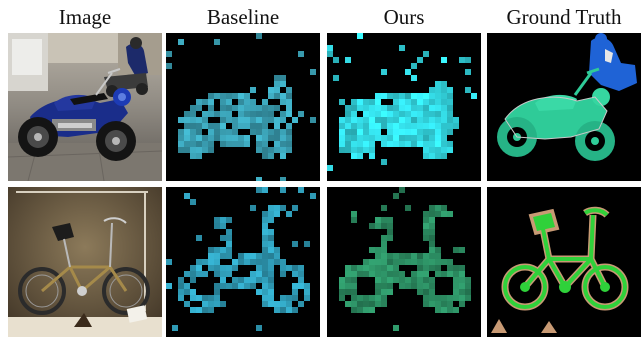 The width and height of the screenshot is (641, 337). Describe the element at coordinates (243, 17) in the screenshot. I see `column-header-baseline: Baseline` at that location.